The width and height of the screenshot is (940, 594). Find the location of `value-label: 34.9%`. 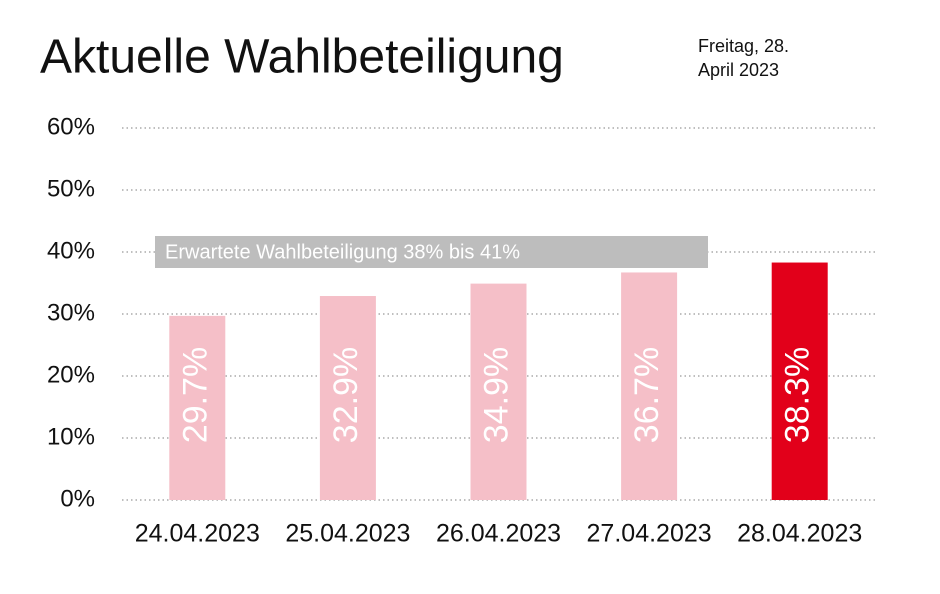

value-label: 34.9% is located at coordinates (496, 395).